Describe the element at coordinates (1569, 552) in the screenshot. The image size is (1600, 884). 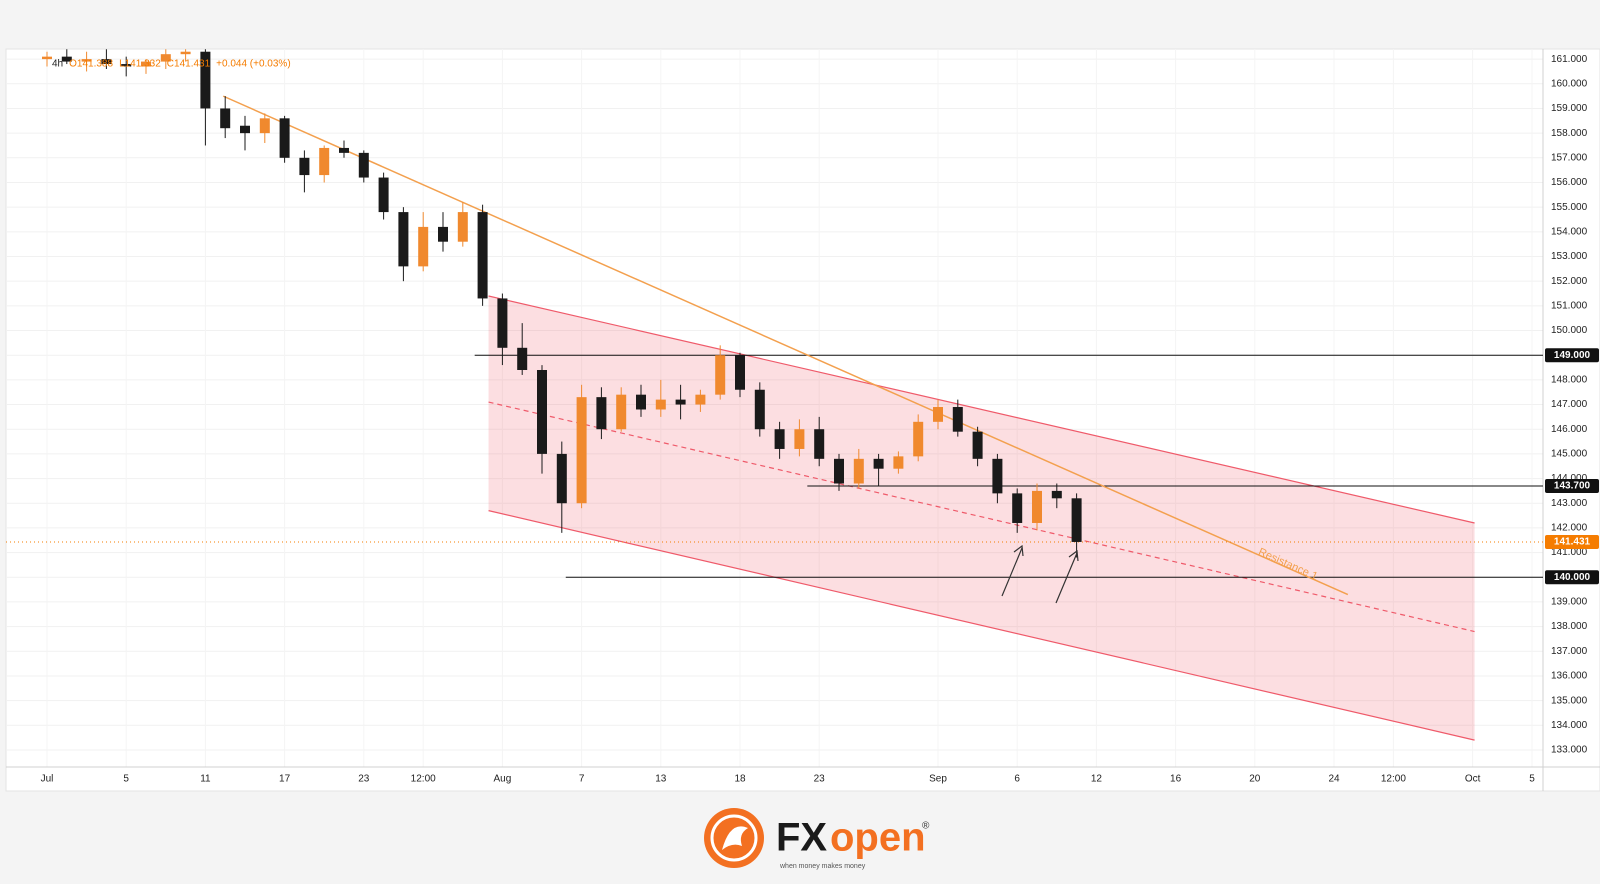
I see `y-tick-label: 141.000` at that location.